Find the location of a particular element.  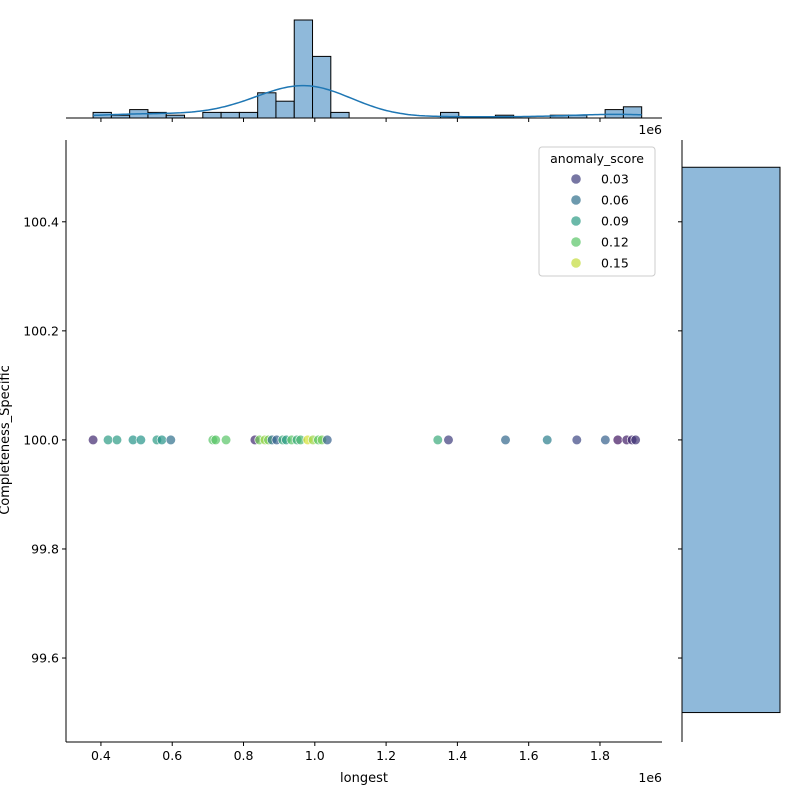

top-x-offset-label: 1e6 is located at coordinates (650, 129).